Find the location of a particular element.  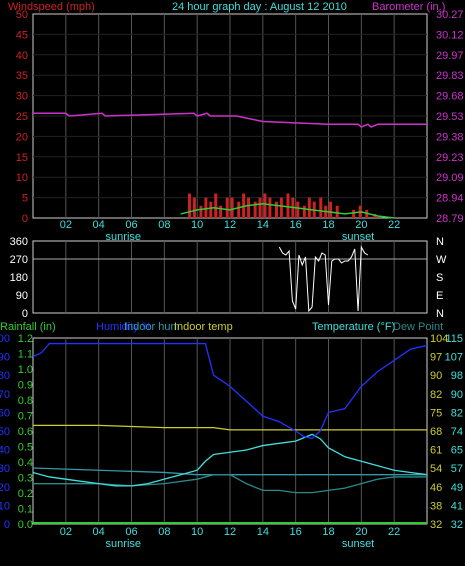

rain-y-tick: 0.0 is located at coordinates (25, 525).